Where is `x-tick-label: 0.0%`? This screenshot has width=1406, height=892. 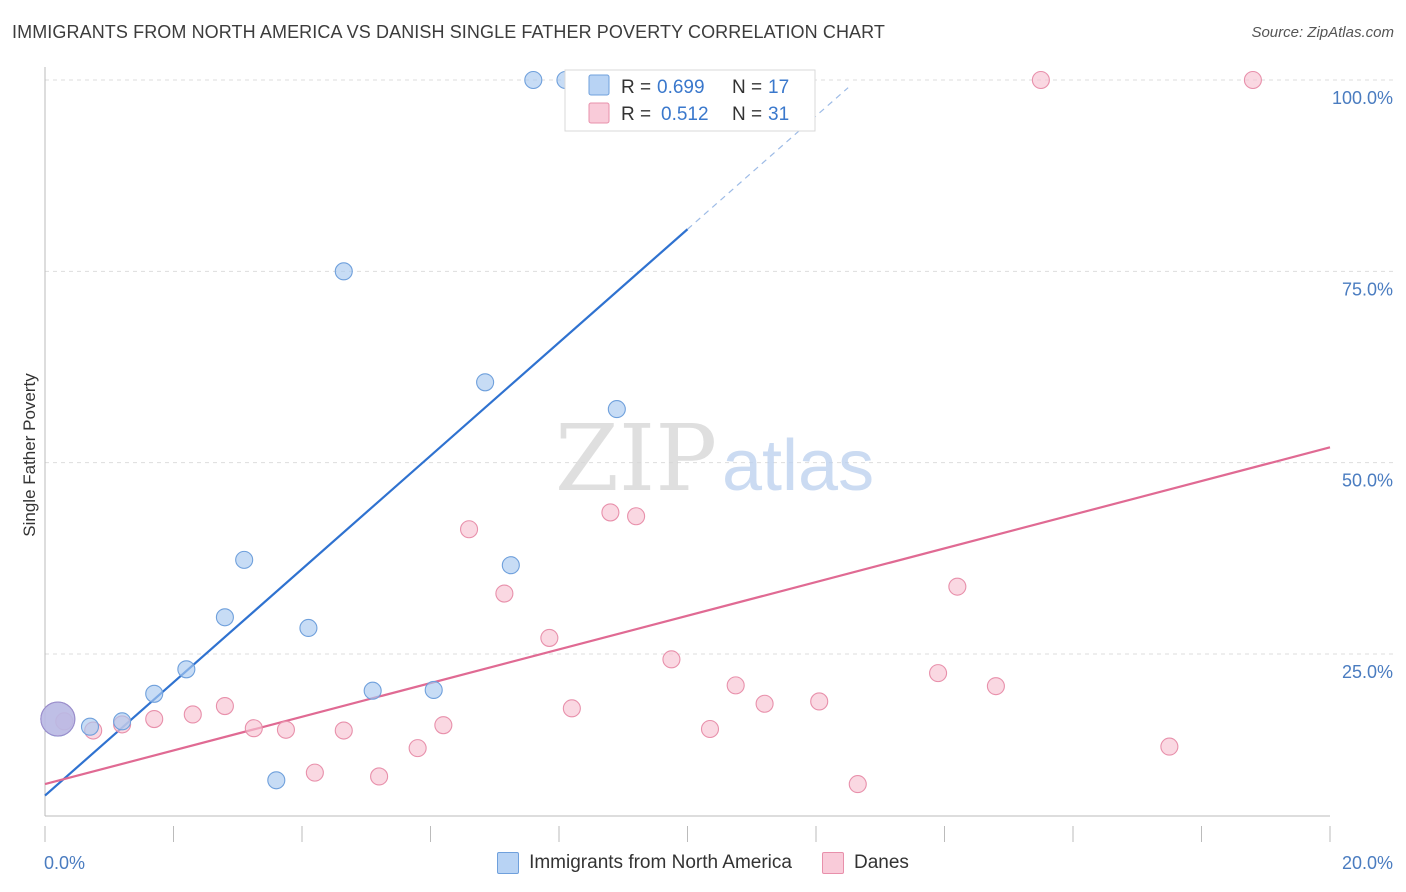 x-tick-label: 0.0% is located at coordinates (64, 863).